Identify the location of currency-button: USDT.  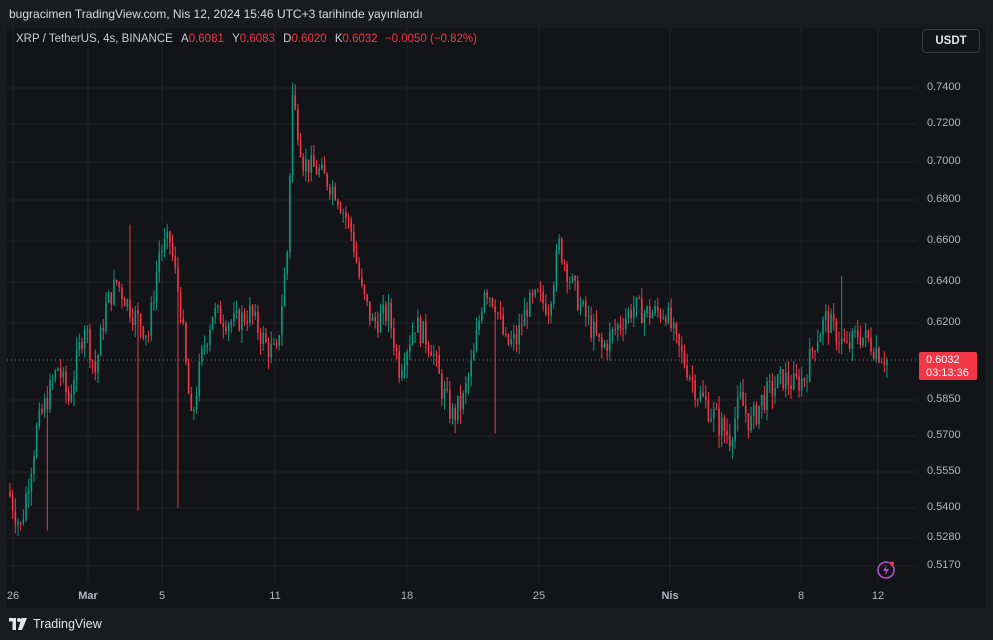
(951, 41).